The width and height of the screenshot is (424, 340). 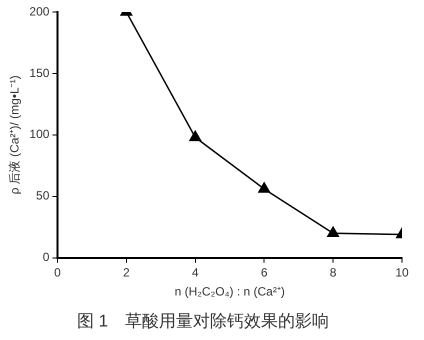 What do you see at coordinates (39, 73) in the screenshot?
I see `y-tick-label: 150` at bounding box center [39, 73].